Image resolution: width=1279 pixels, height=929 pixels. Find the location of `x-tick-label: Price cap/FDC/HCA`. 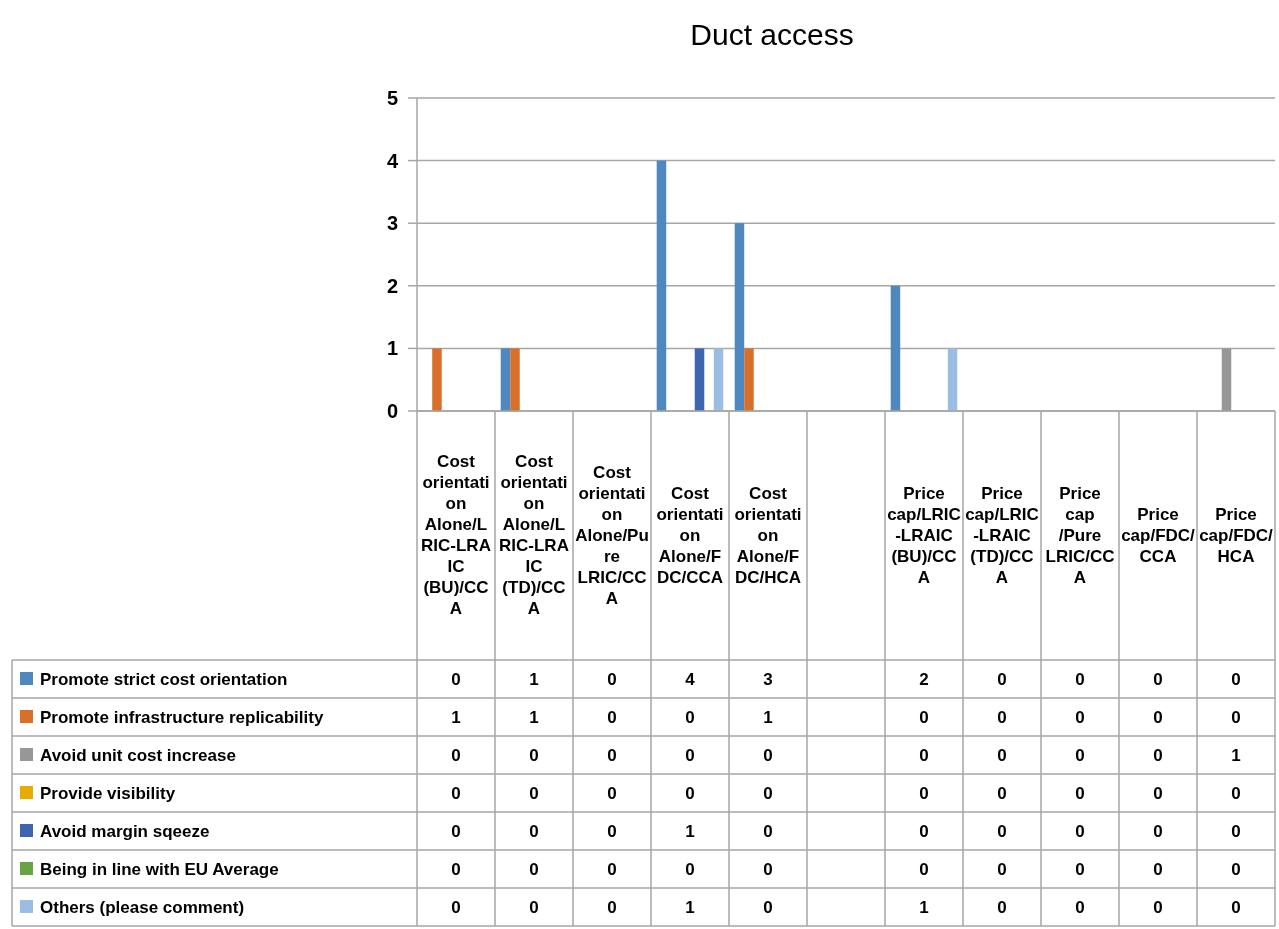

x-tick-label: Price cap/FDC/HCA is located at coordinates (1236, 535).